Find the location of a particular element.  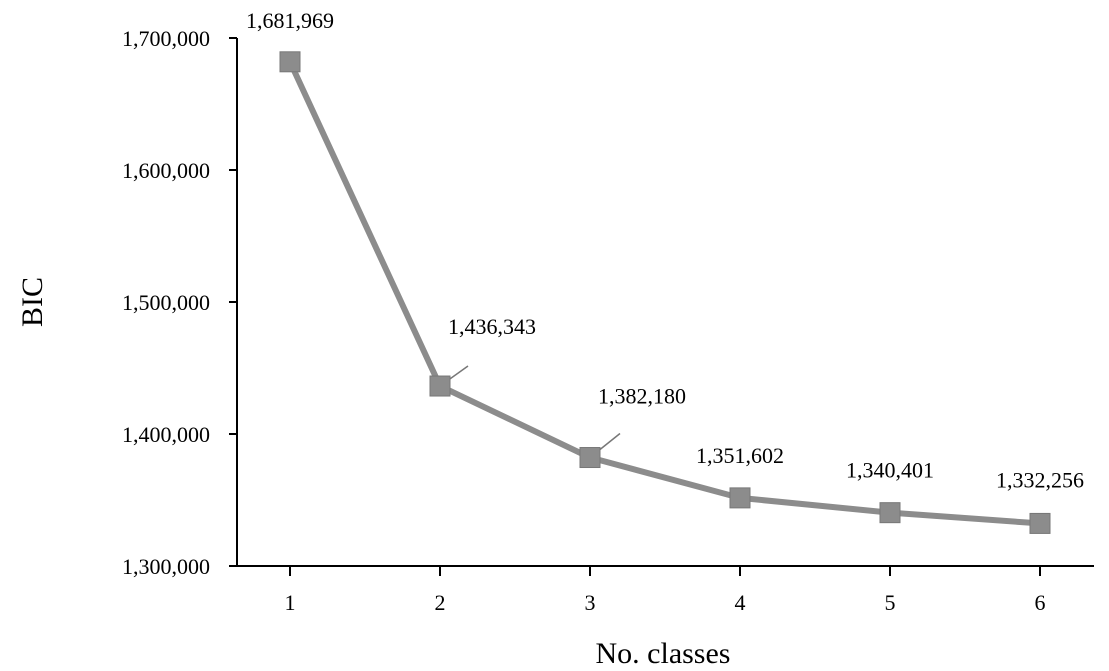

data-label: 1,351,602 is located at coordinates (740, 455).